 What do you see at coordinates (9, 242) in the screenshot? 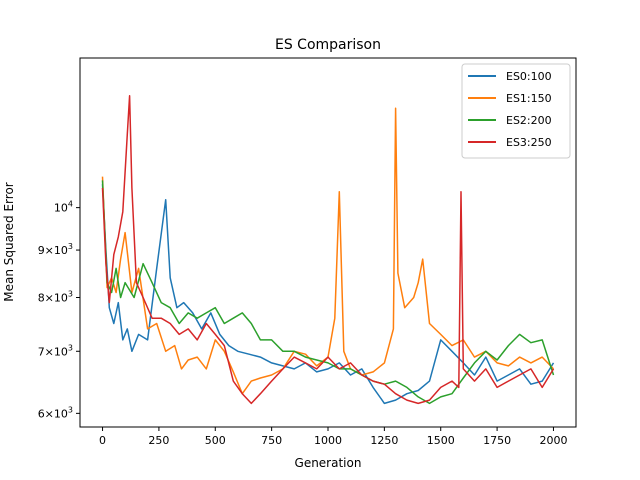
I see `y-axis-label: Mean Squared Error` at bounding box center [9, 242].